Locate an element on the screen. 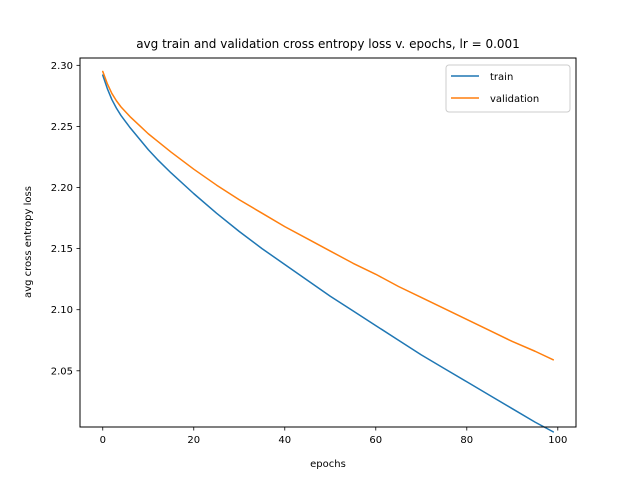 The width and height of the screenshot is (640, 480). y-axis-label: avg cross entropy loss is located at coordinates (28, 242).